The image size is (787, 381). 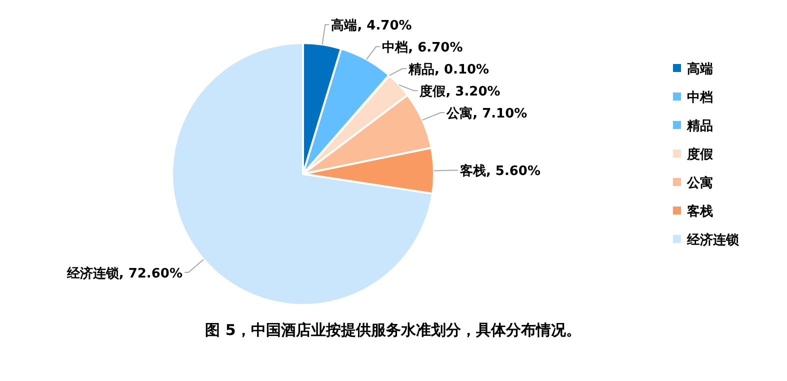 What do you see at coordinates (124, 273) in the screenshot?
I see `data-label: 经济连锁, 72.60%` at bounding box center [124, 273].